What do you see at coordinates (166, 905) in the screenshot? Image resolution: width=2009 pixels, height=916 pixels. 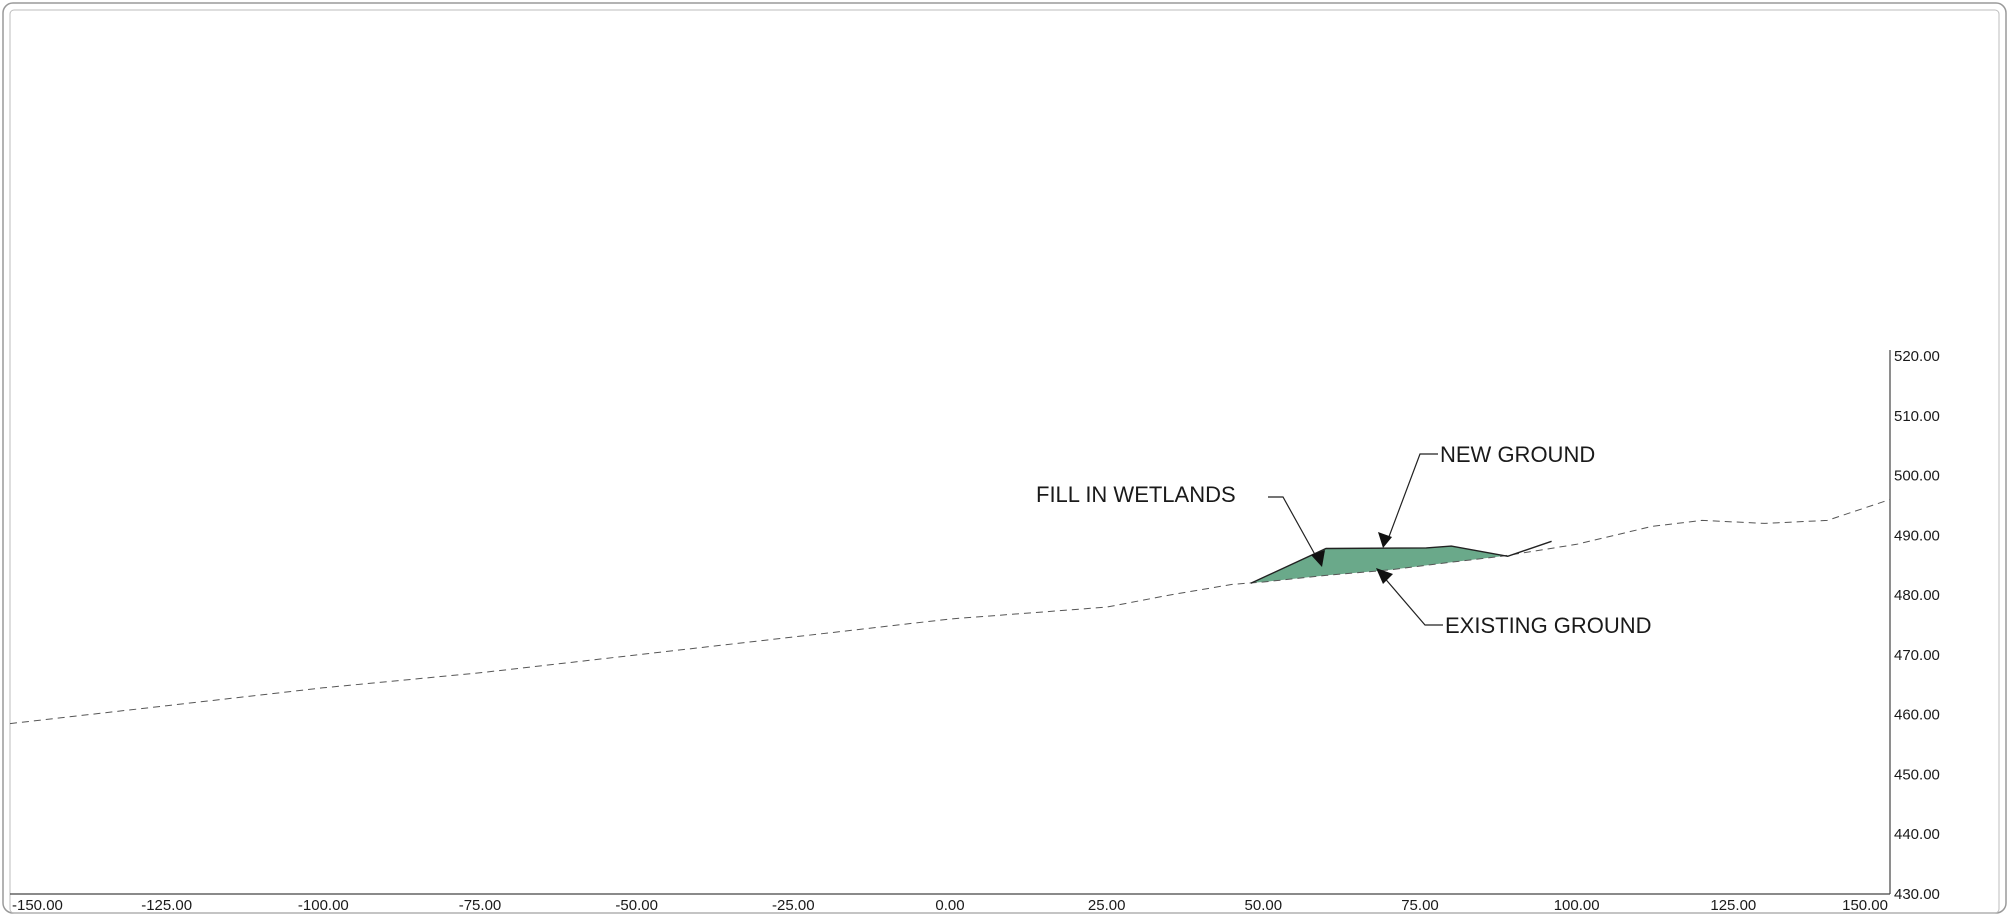 I see `x-tick-label: -125.00` at bounding box center [166, 905].